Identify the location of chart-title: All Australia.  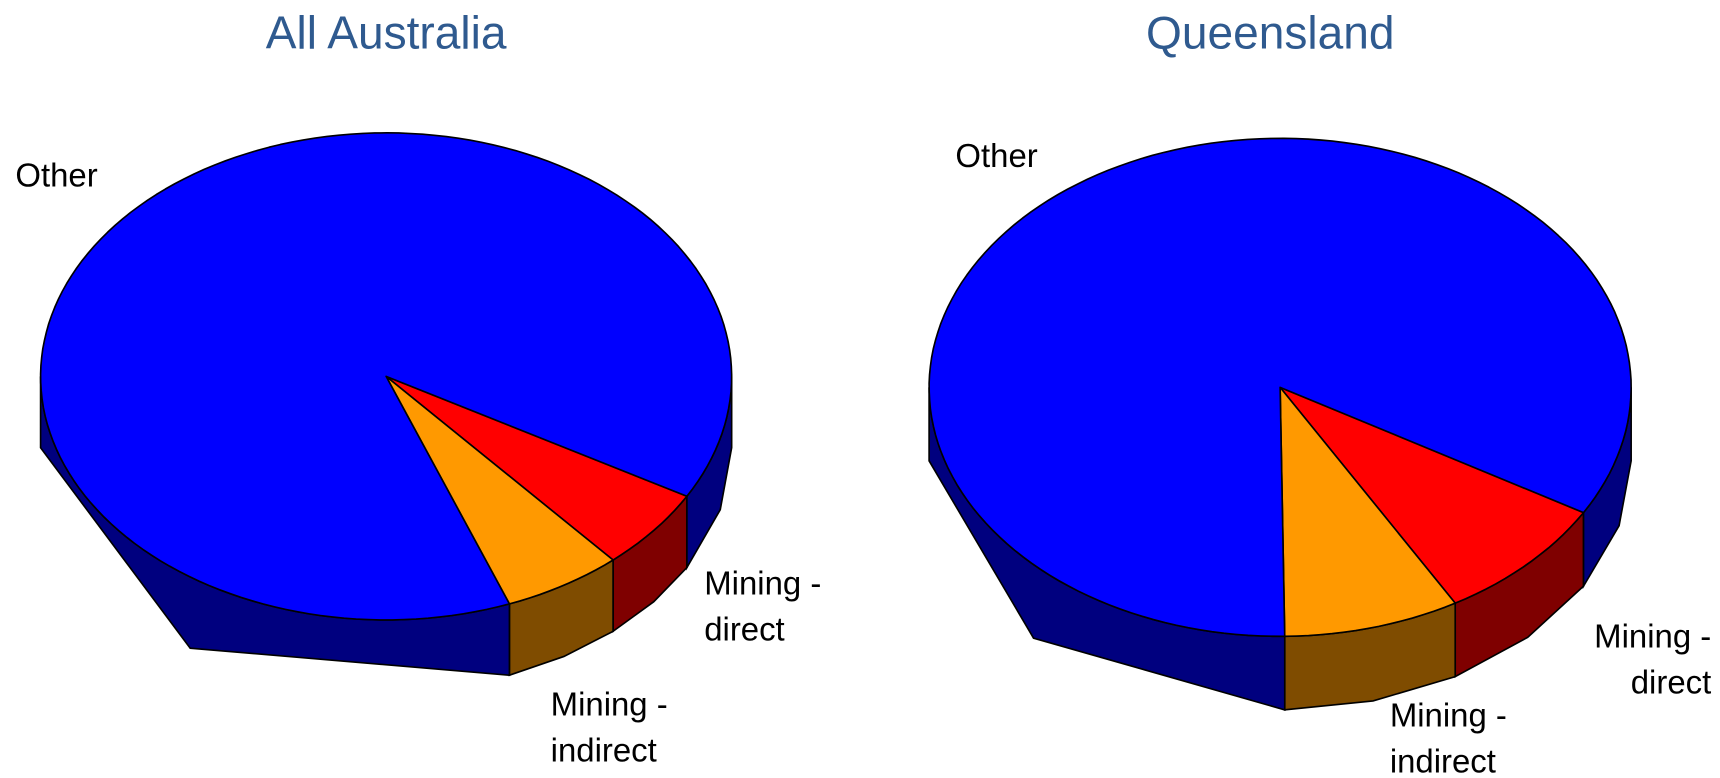
(386, 32).